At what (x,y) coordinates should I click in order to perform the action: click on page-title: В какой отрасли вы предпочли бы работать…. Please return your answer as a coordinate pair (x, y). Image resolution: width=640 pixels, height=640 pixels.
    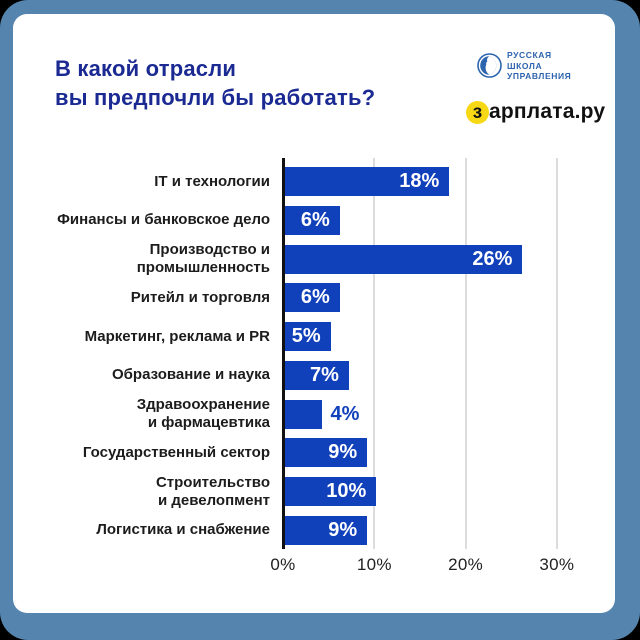
    Looking at the image, I should click on (215, 83).